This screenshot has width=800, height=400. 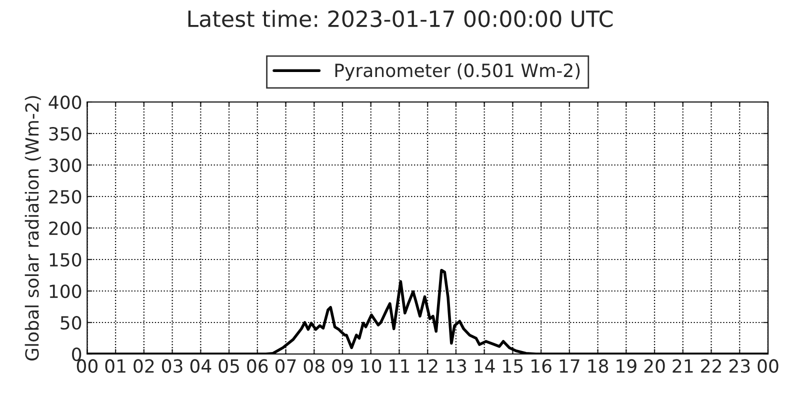 What do you see at coordinates (711, 366) in the screenshot?
I see `x-tick-label: 22` at bounding box center [711, 366].